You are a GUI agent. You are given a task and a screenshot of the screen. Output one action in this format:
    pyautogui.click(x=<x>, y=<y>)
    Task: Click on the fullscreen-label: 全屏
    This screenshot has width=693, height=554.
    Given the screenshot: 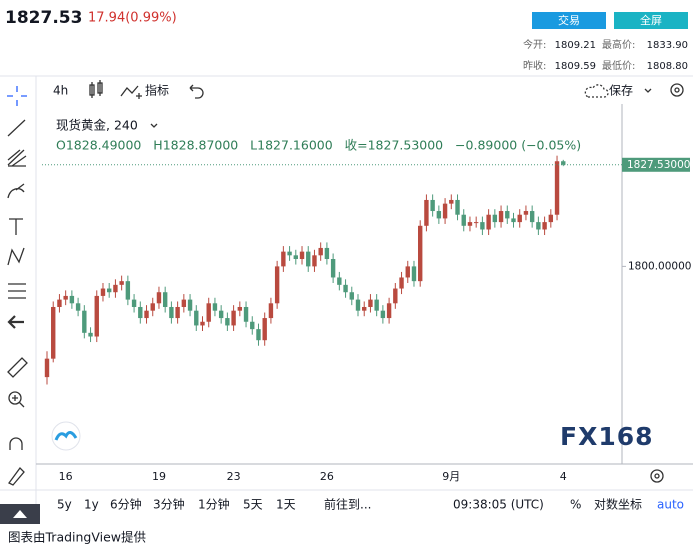 What is the action you would take?
    pyautogui.click(x=651, y=20)
    